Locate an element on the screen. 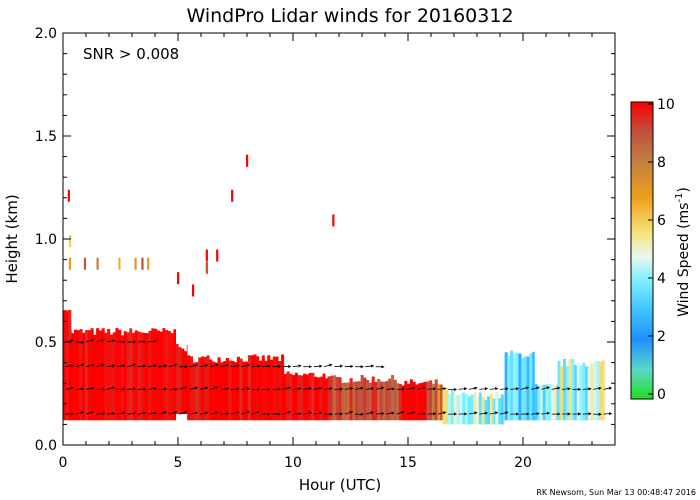  y-tick-label: 0.0 is located at coordinates (46, 446).